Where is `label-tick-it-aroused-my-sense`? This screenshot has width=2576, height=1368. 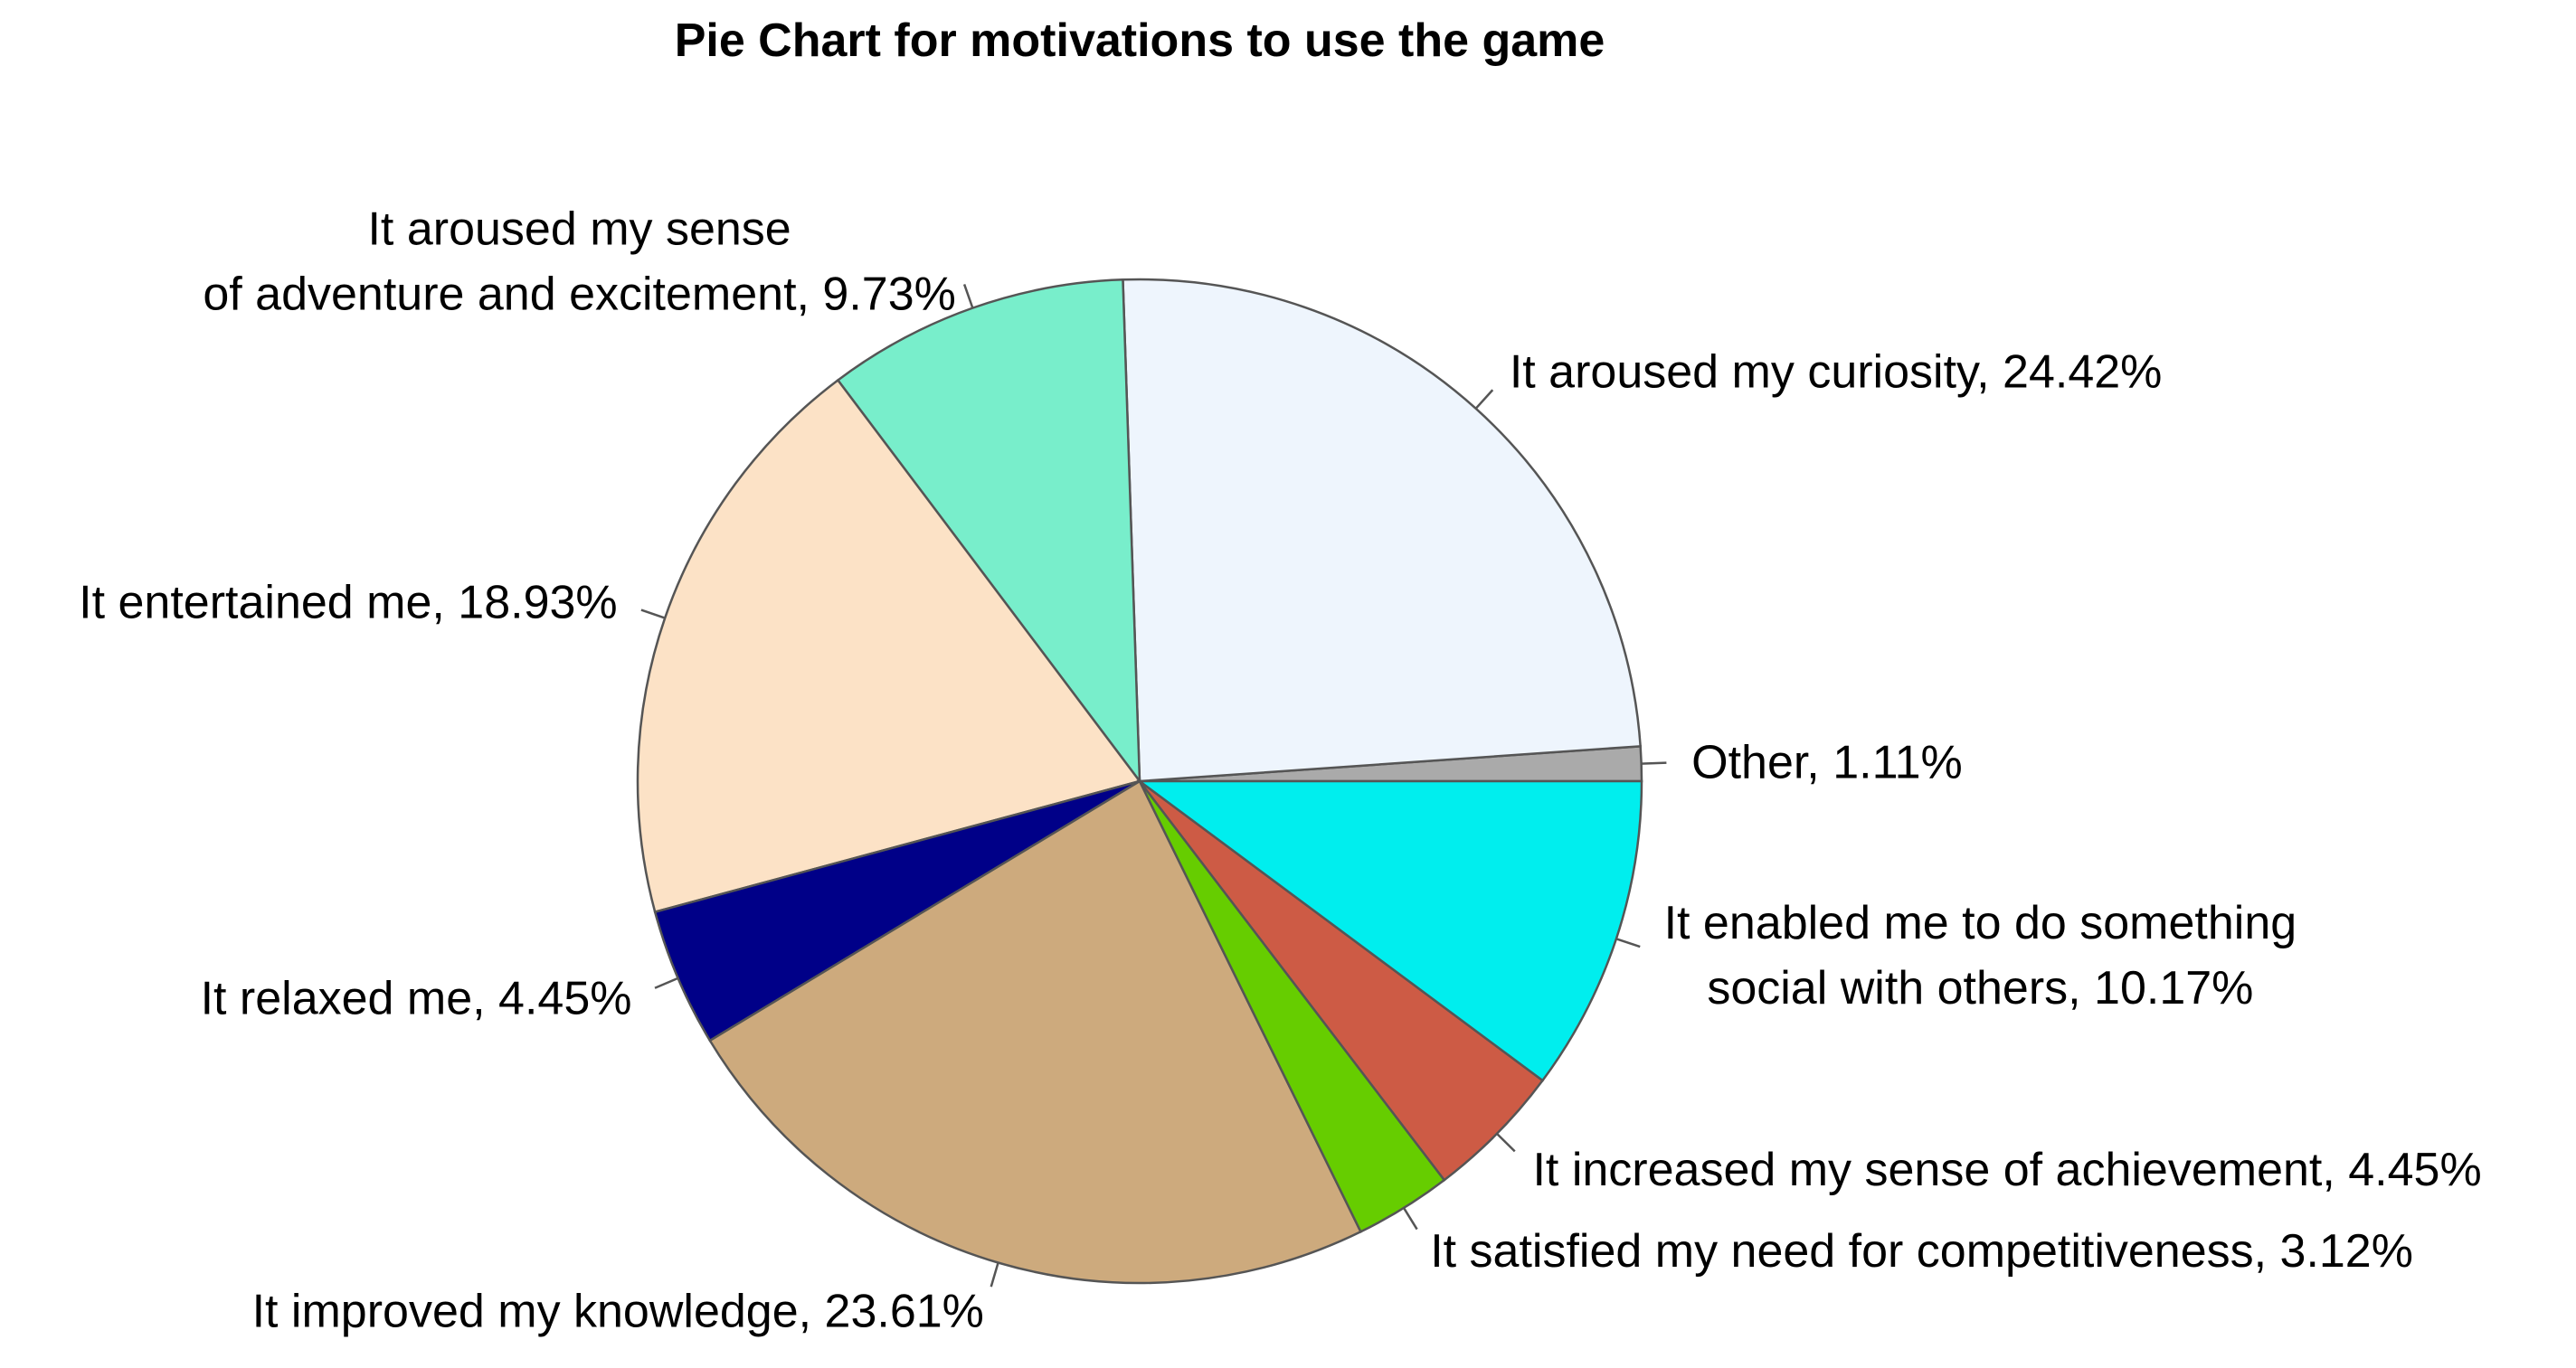 label-tick-it-aroused-my-sense is located at coordinates (968, 296).